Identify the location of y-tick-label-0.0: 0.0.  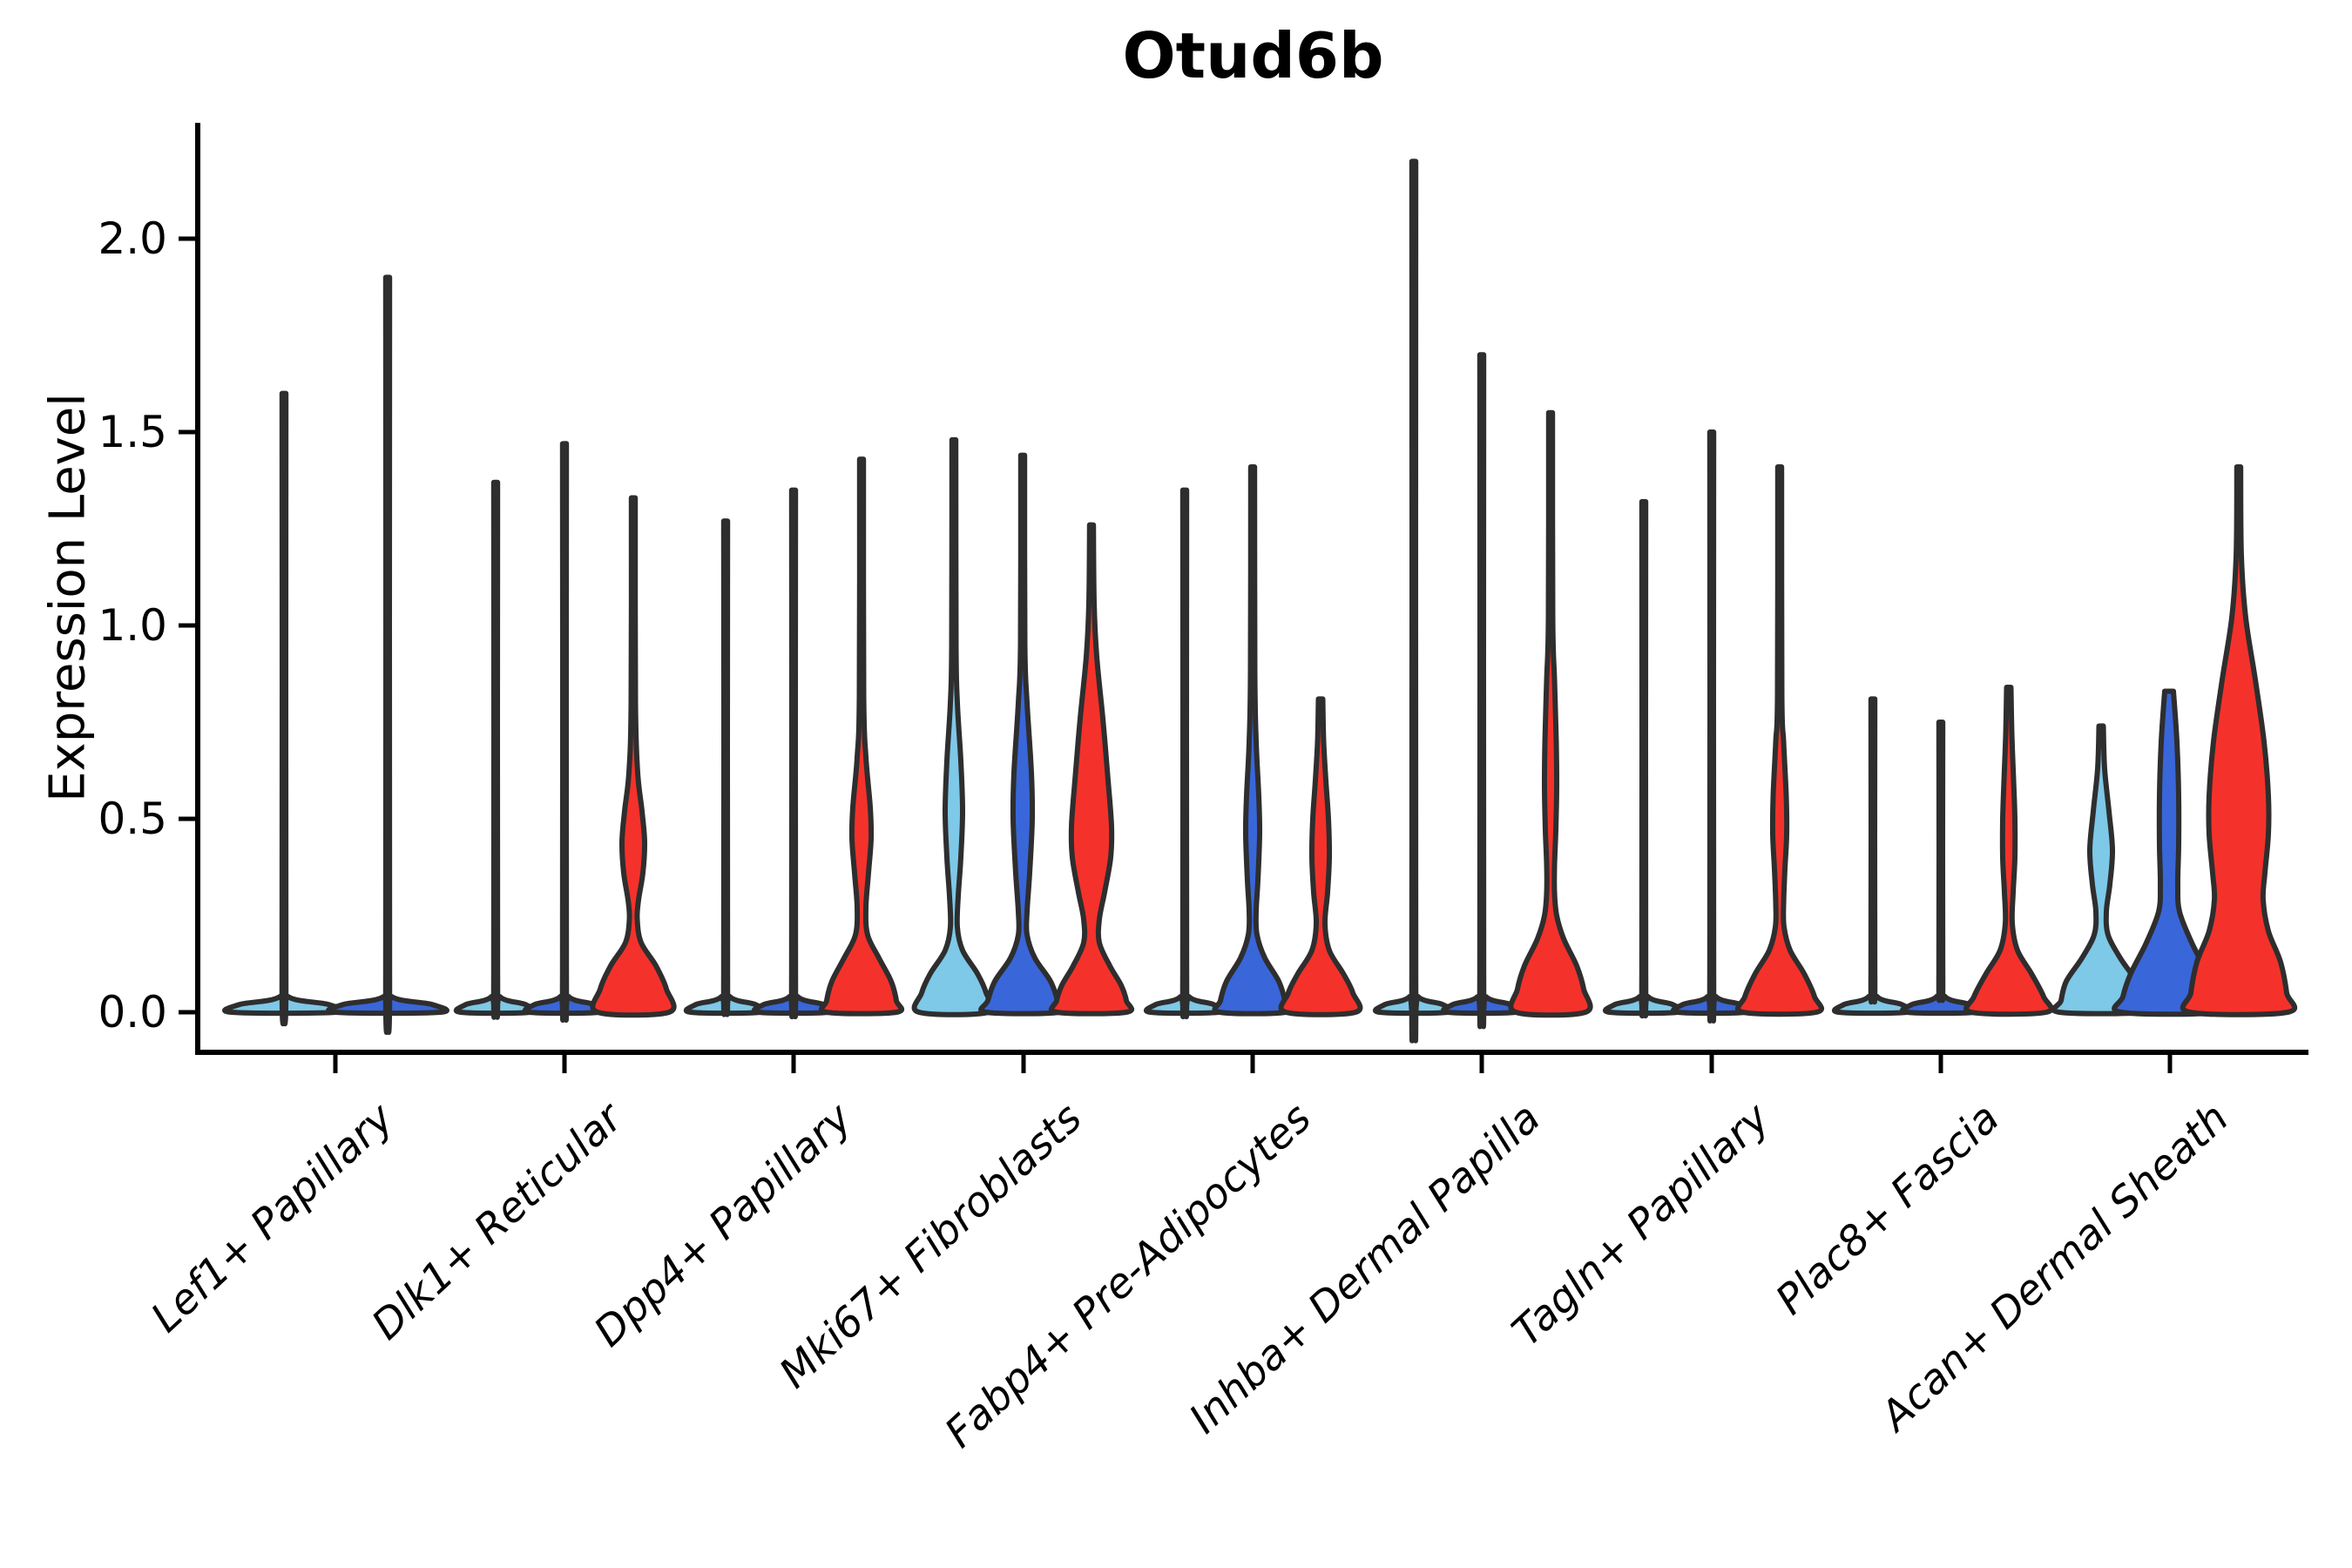
(132, 1012).